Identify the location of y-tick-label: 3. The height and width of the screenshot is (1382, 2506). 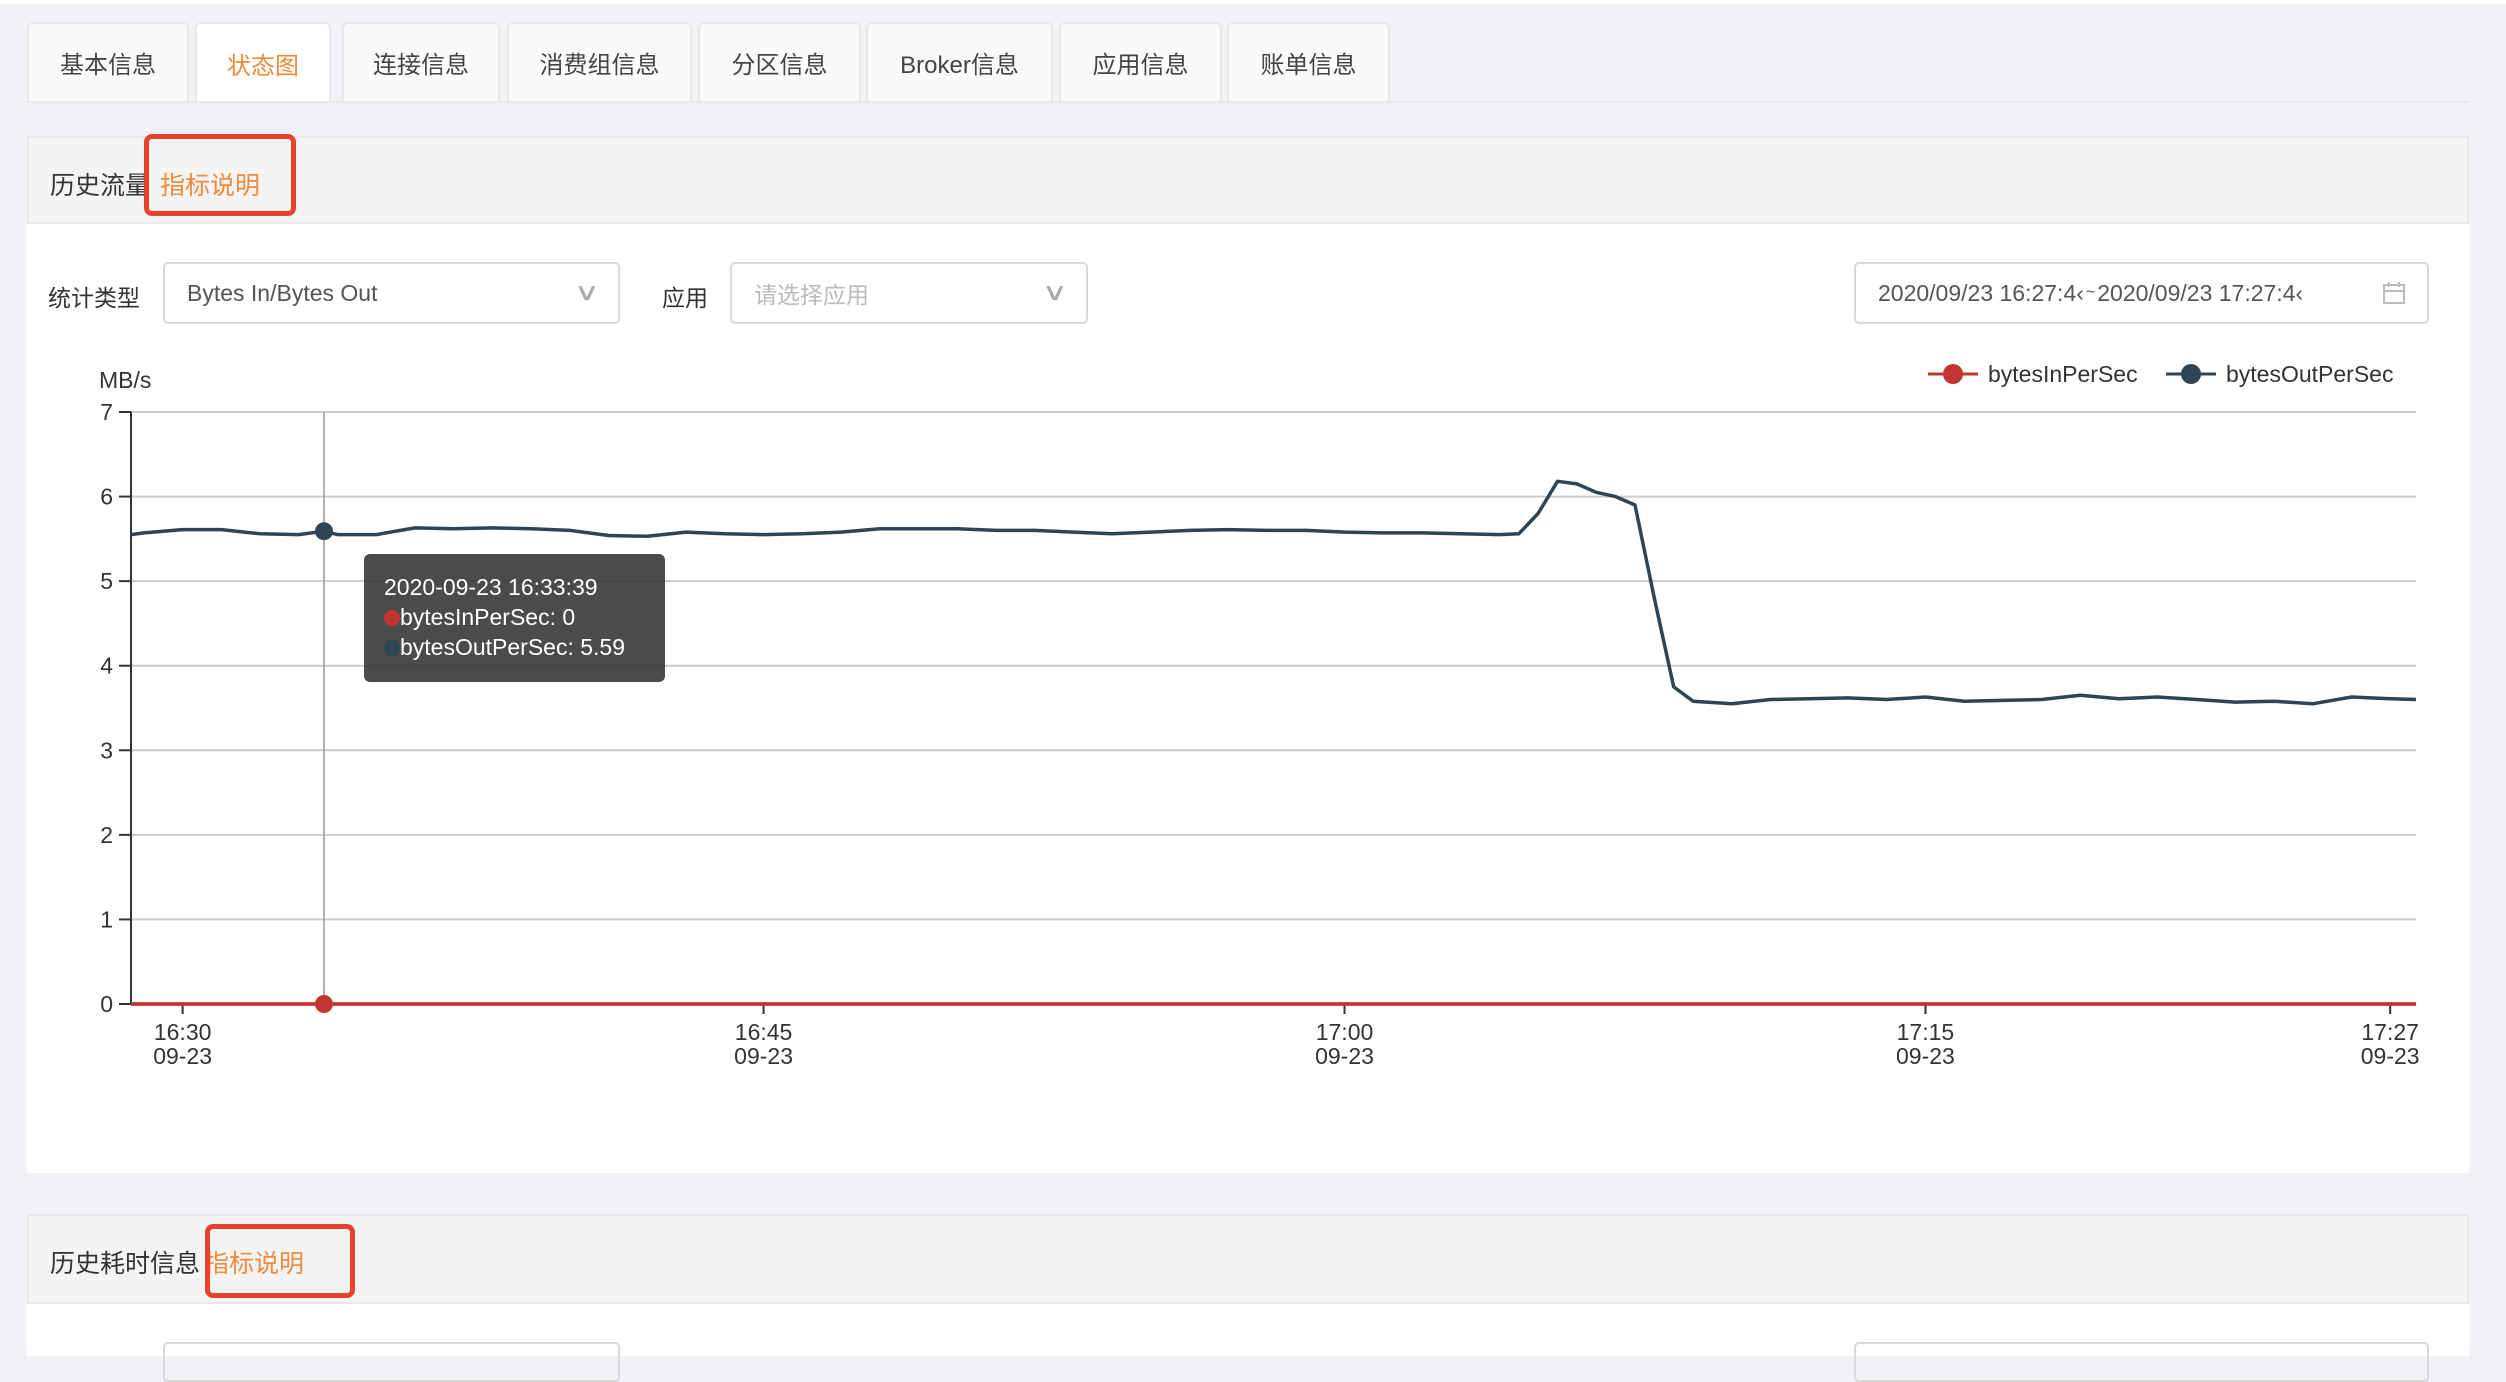
(106, 750).